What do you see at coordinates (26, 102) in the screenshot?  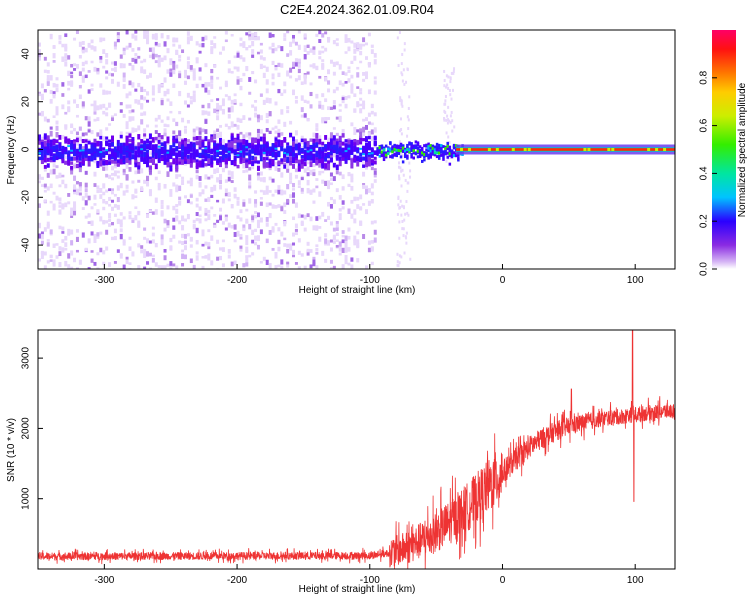 I see `spectrogram-y-tick-label: 20` at bounding box center [26, 102].